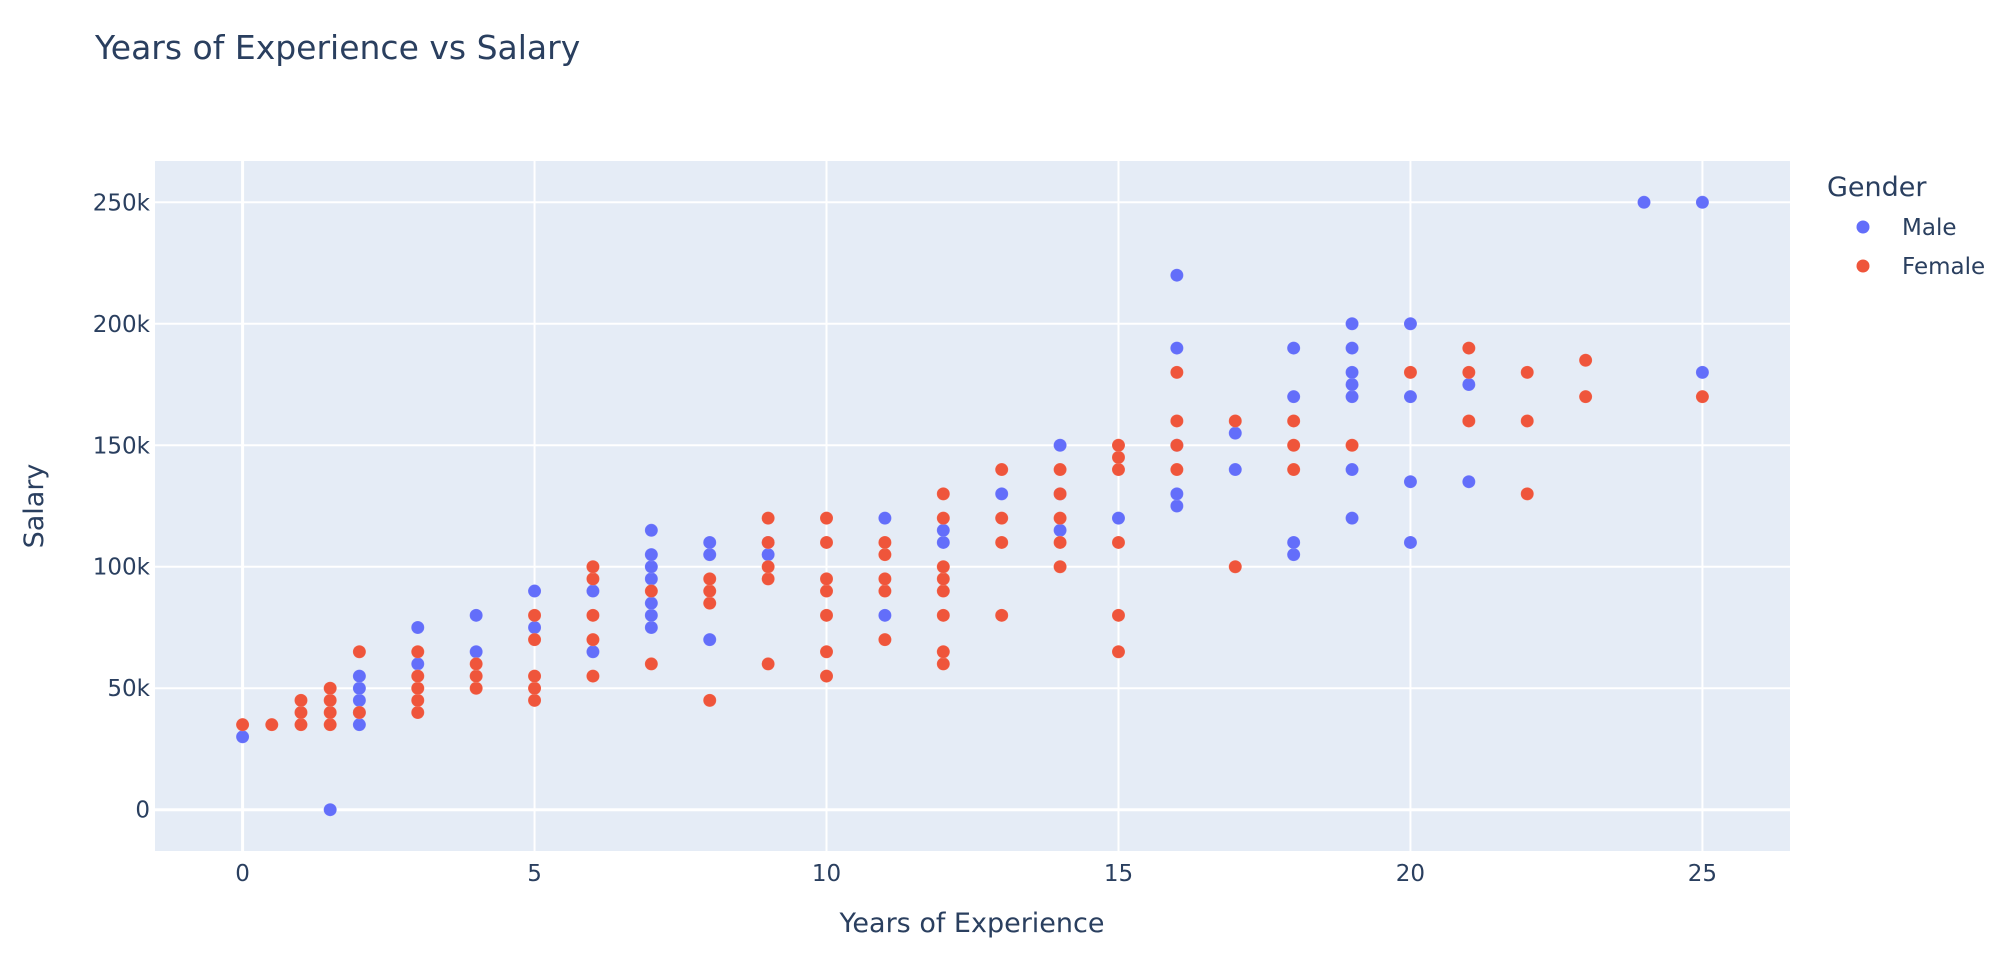  I want to click on legend-item-female: Female, so click(1921, 267).